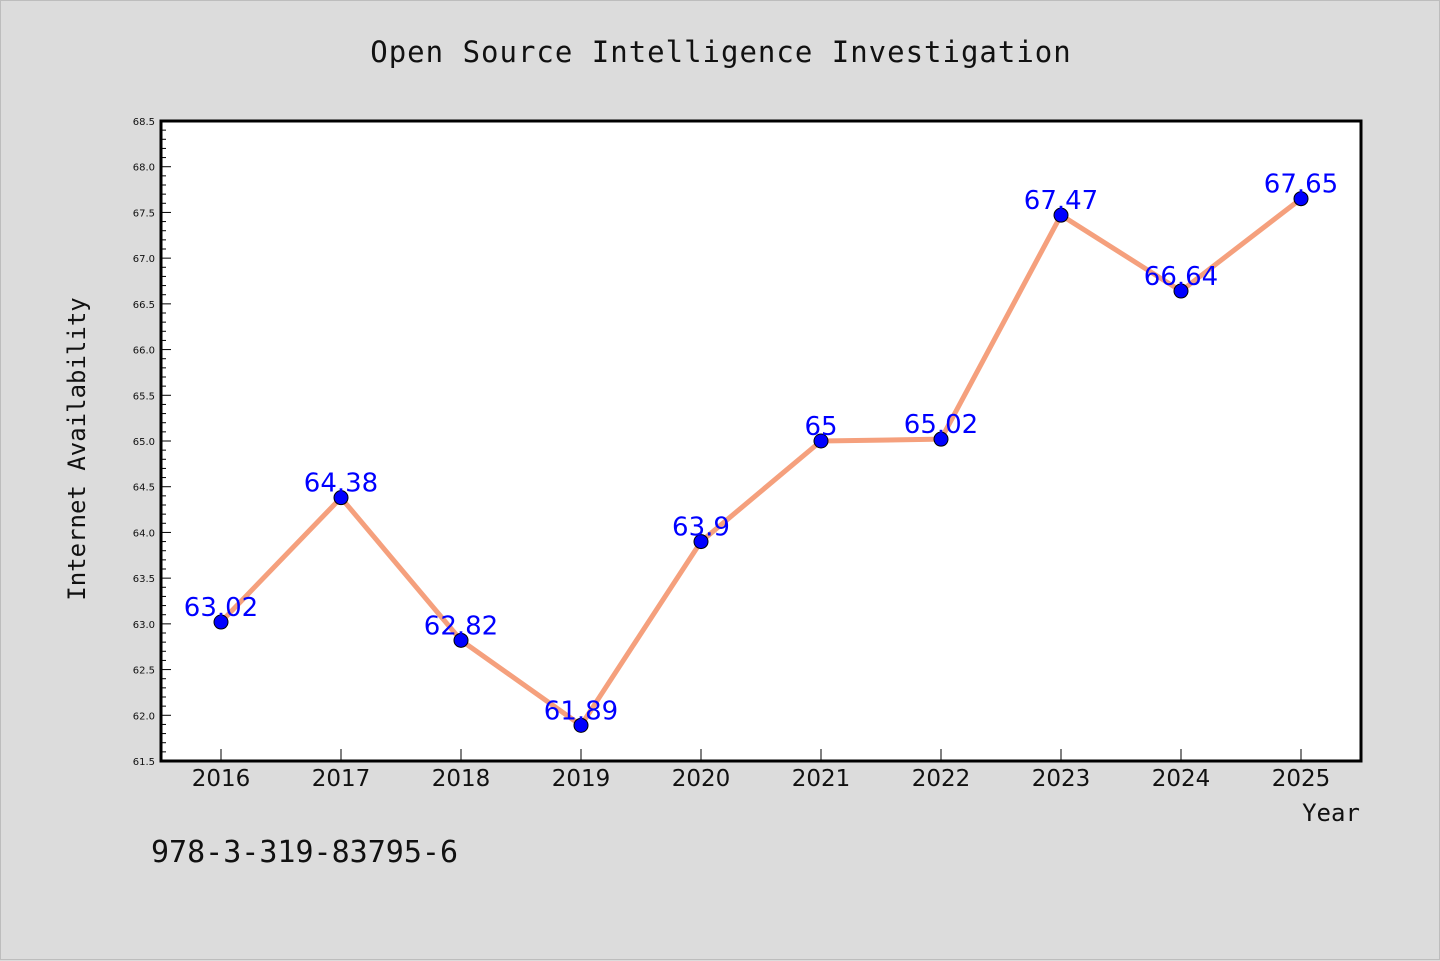 This screenshot has width=1440, height=961. What do you see at coordinates (144, 122) in the screenshot?
I see `y-tick-label: 68.5` at bounding box center [144, 122].